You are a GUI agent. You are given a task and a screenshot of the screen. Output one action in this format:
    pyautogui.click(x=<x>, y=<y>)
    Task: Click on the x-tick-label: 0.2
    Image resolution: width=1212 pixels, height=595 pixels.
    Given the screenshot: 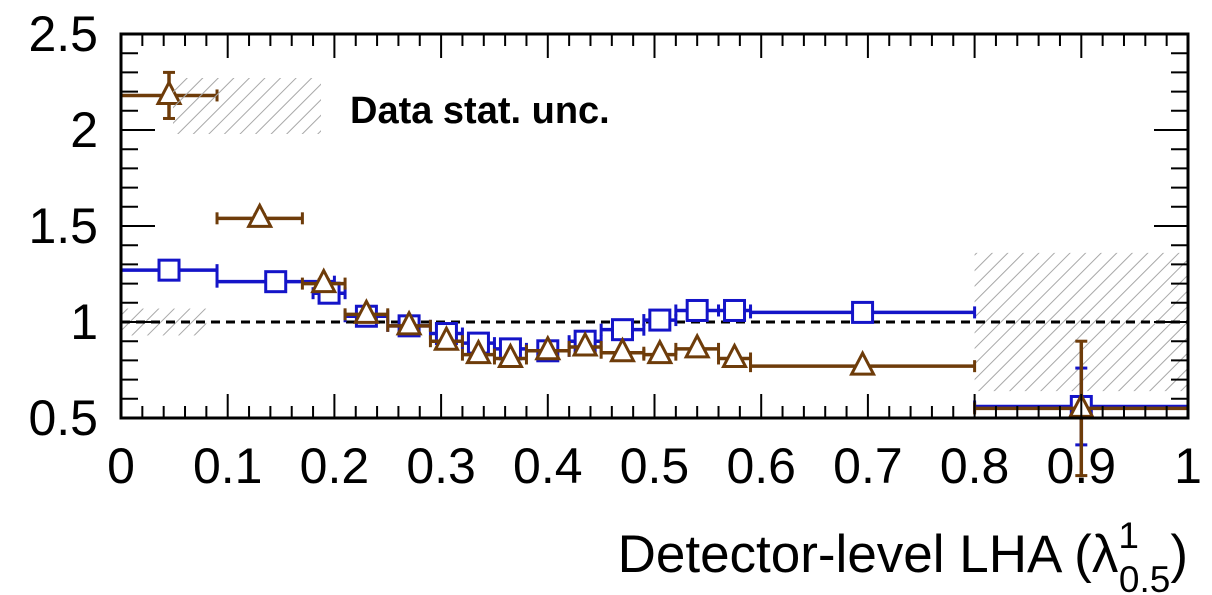 What is the action you would take?
    pyautogui.click(x=335, y=466)
    